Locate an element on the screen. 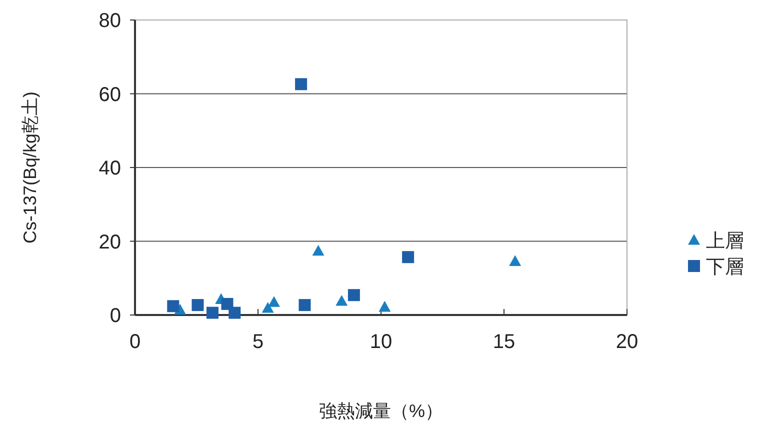 The height and width of the screenshot is (428, 764). y-axis-title: Cs-137(Bq/kg乾土) is located at coordinates (30, 167).